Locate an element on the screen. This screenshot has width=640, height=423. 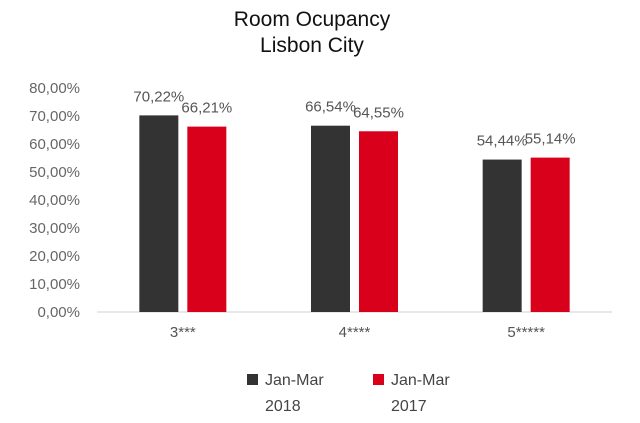
legend-label-line2: 2018 is located at coordinates (283, 406).